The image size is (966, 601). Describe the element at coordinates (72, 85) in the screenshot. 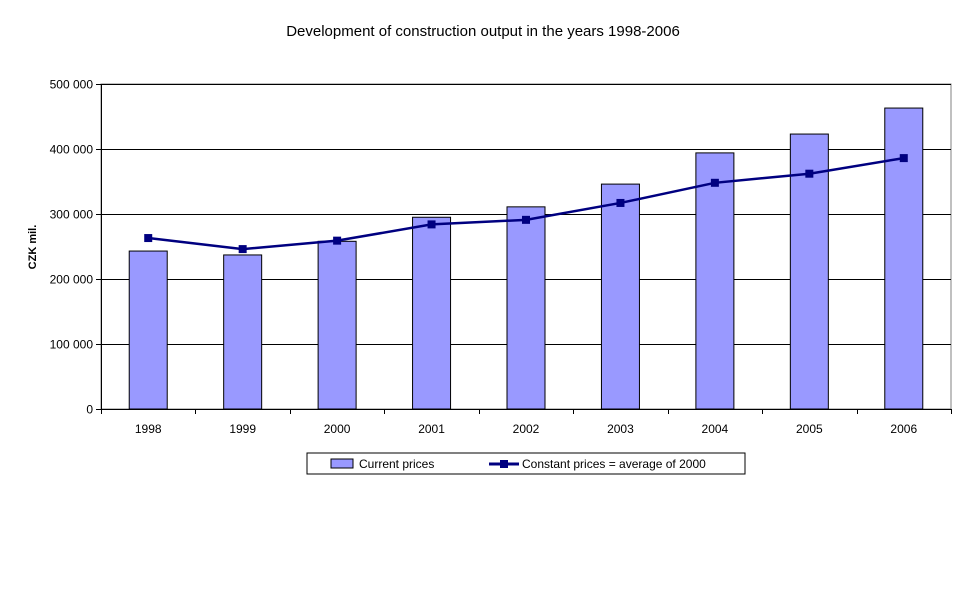

I see `y-tick-label: 500 000` at that location.